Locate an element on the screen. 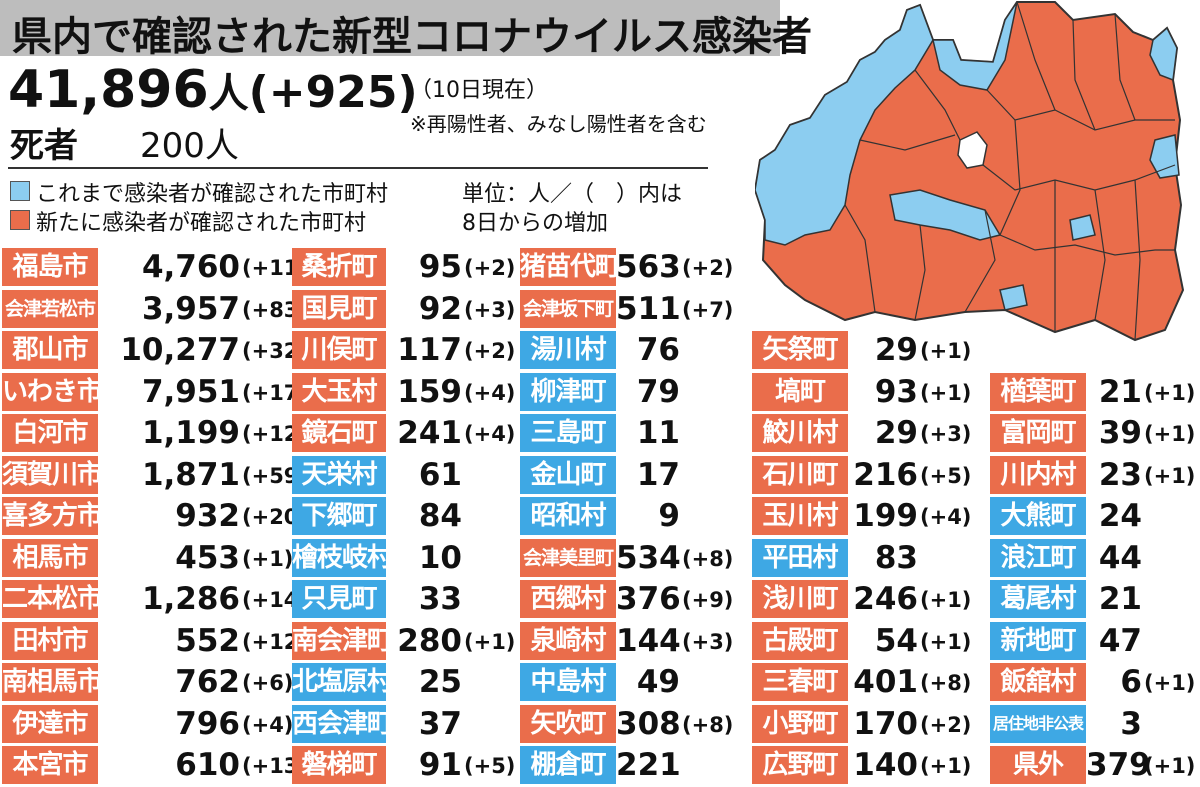 Image resolution: width=1200 pixels, height=787 pixels. table-row: いわき市 7,951 (+174) is located at coordinates (600, 391).